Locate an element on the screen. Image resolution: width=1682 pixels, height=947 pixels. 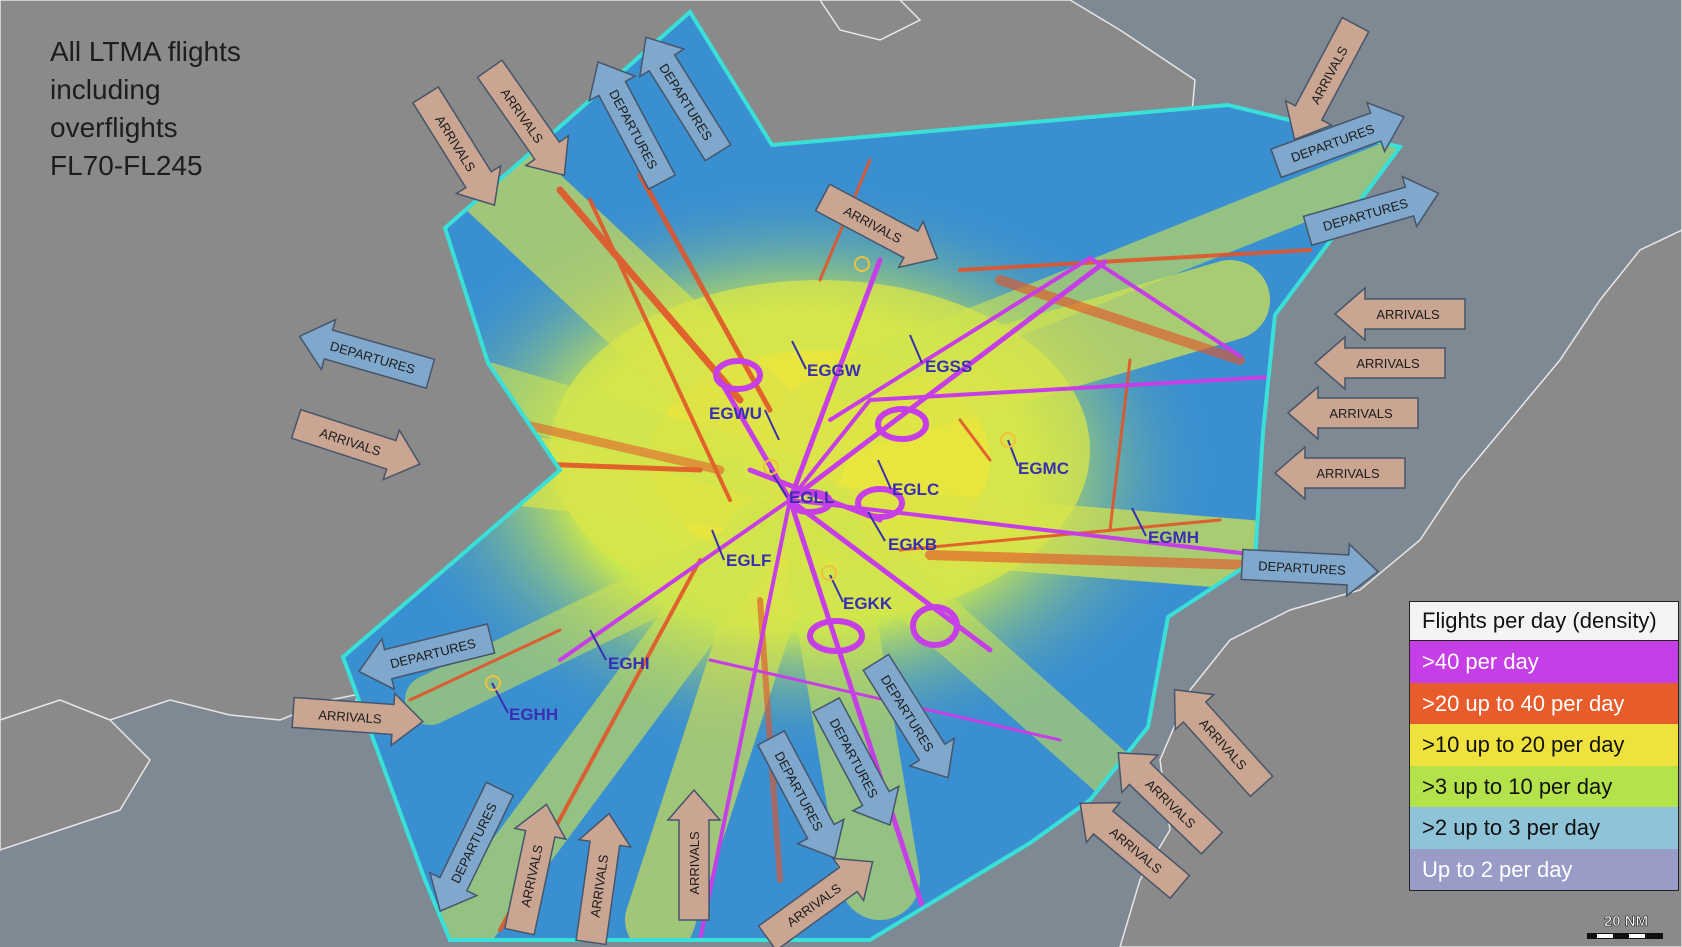
airport-label-egmc: EGMC is located at coordinates (1043, 468).